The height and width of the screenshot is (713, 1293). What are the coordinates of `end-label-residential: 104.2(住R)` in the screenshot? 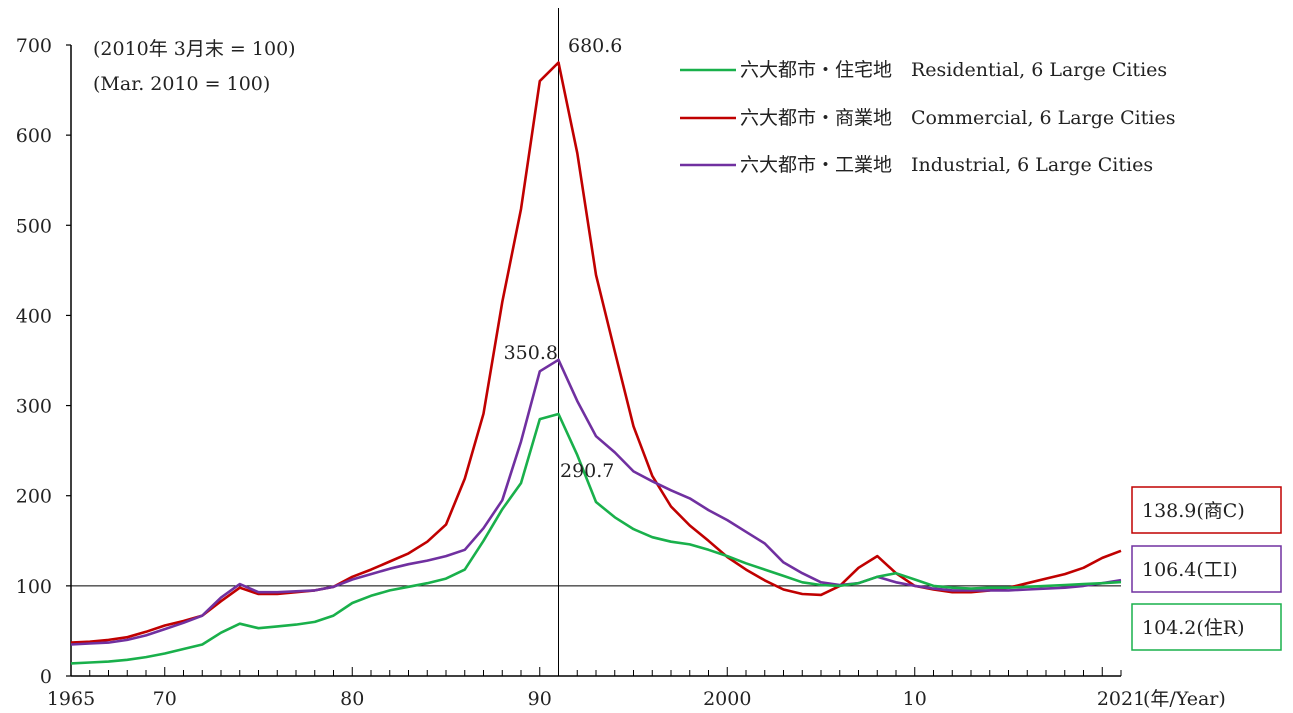 It's located at (1206, 627).